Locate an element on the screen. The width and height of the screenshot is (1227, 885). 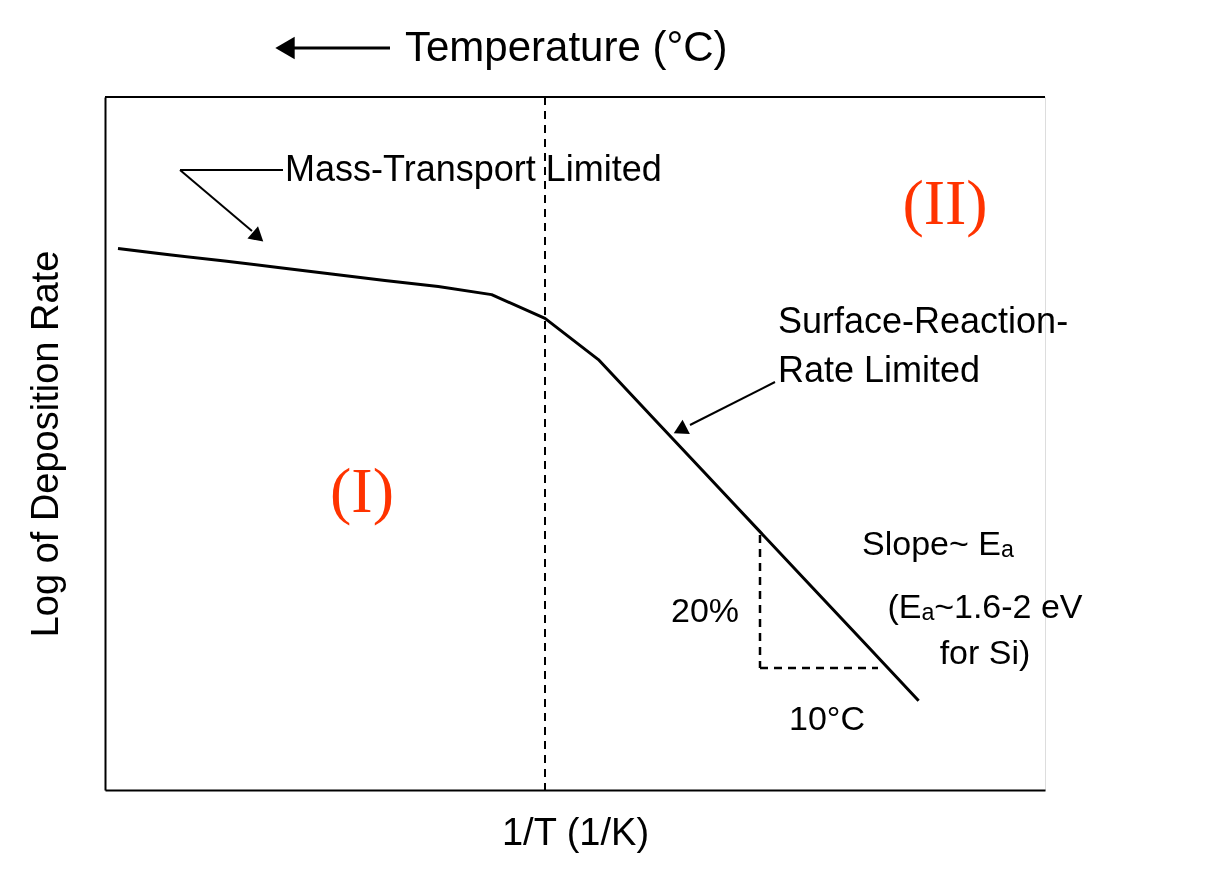
x2-axis-title: Temperature (°C) is located at coordinates (566, 46).